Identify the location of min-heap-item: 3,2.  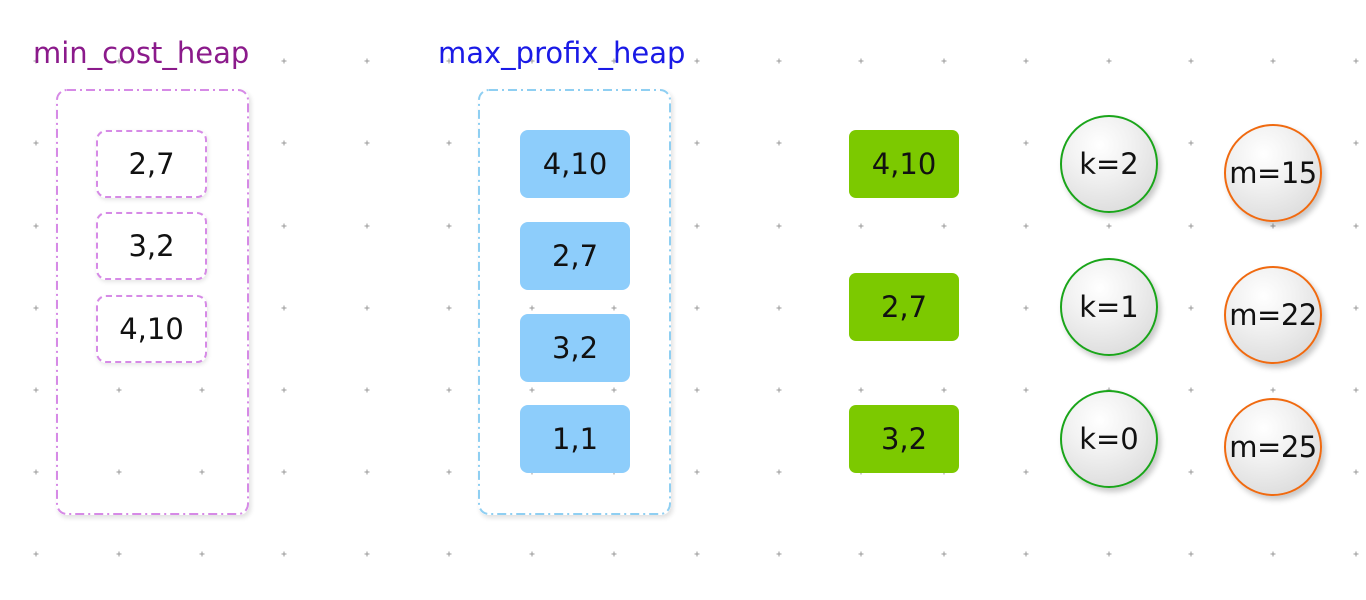
(151, 246).